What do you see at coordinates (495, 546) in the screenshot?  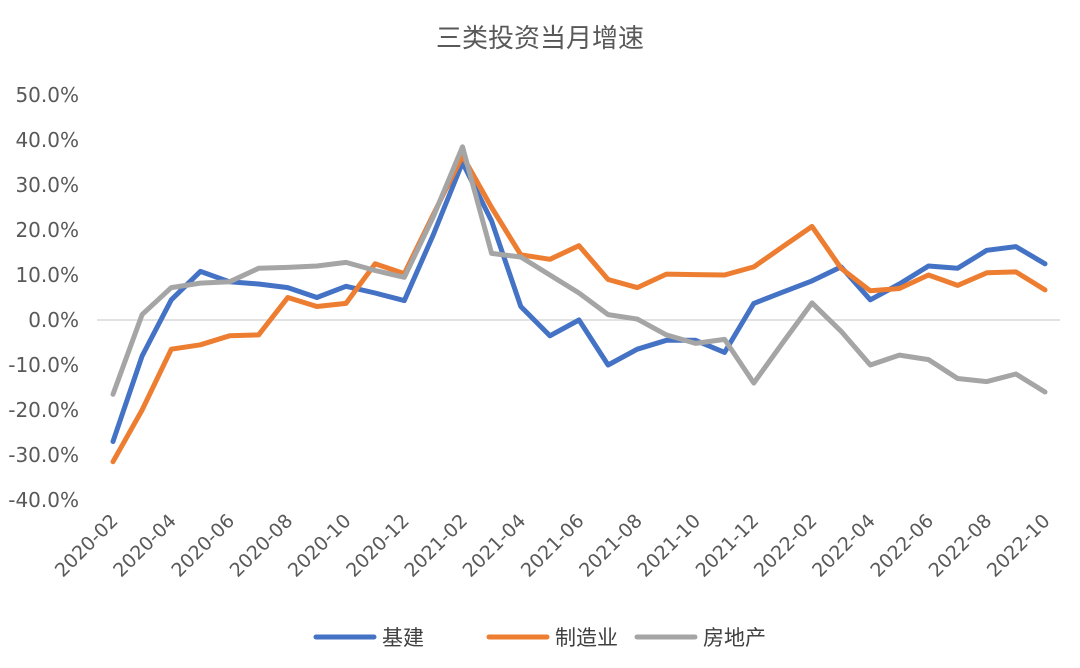 I see `x-tick-label: 2021-04` at bounding box center [495, 546].